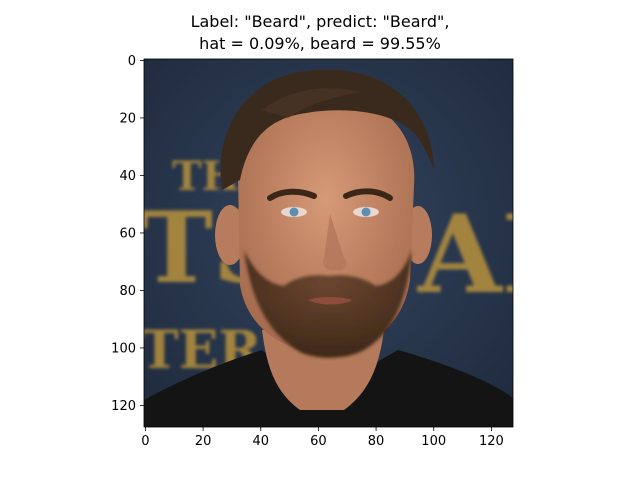  What do you see at coordinates (127, 118) in the screenshot?
I see `y-tick-label: 20` at bounding box center [127, 118].